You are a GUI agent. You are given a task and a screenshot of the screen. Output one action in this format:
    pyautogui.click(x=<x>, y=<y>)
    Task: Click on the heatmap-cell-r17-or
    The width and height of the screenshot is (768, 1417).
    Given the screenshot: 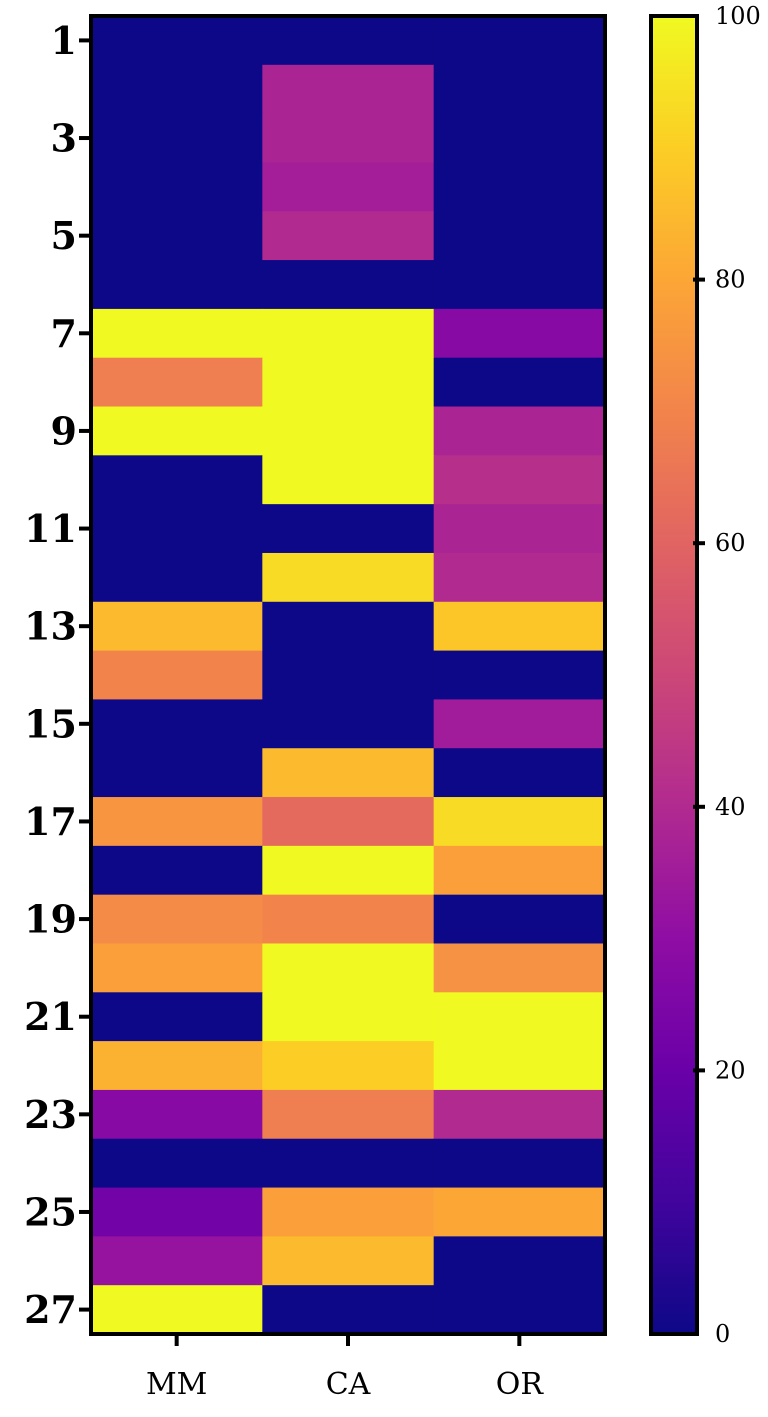 What is the action you would take?
    pyautogui.click(x=519, y=822)
    